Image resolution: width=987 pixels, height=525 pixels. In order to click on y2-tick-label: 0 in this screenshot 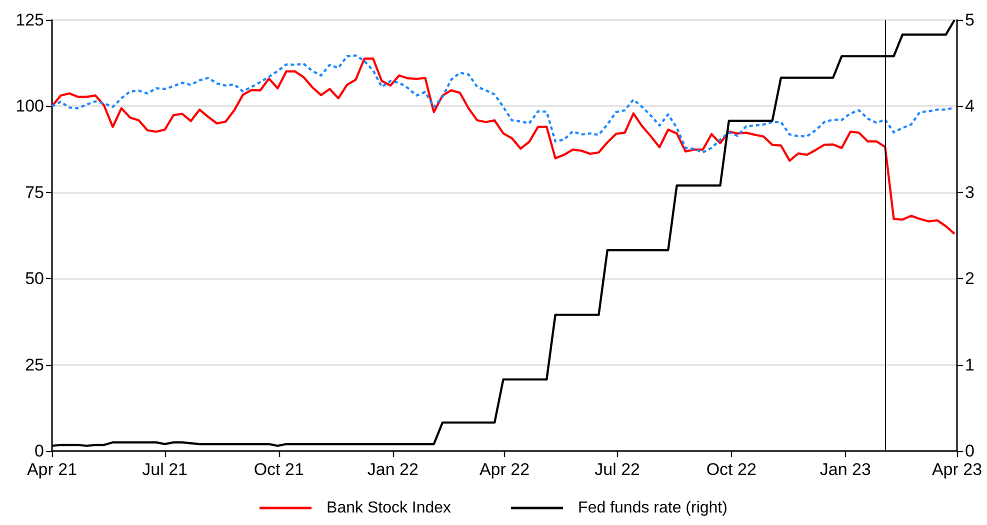, I will do `click(969, 451)`.